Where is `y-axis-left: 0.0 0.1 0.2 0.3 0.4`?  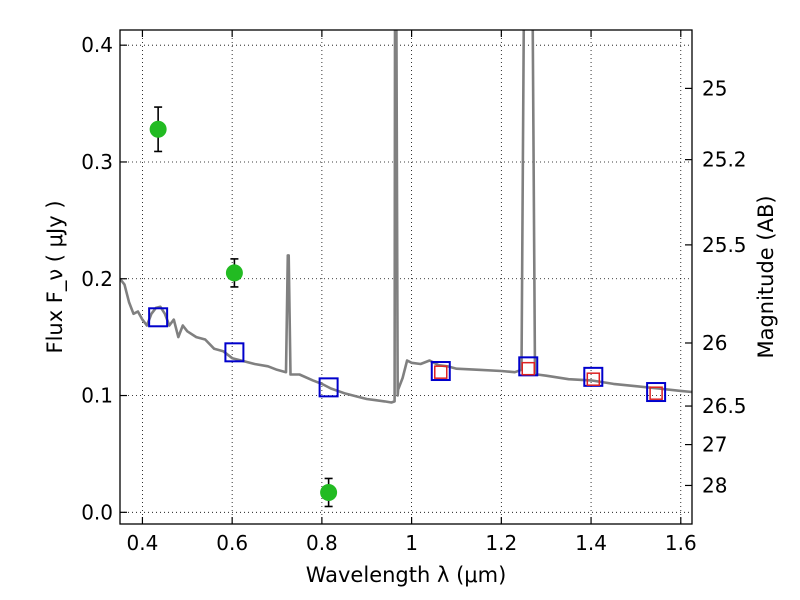
y-axis-left: 0.0 0.1 0.2 0.3 0.4 is located at coordinates (104, 278).